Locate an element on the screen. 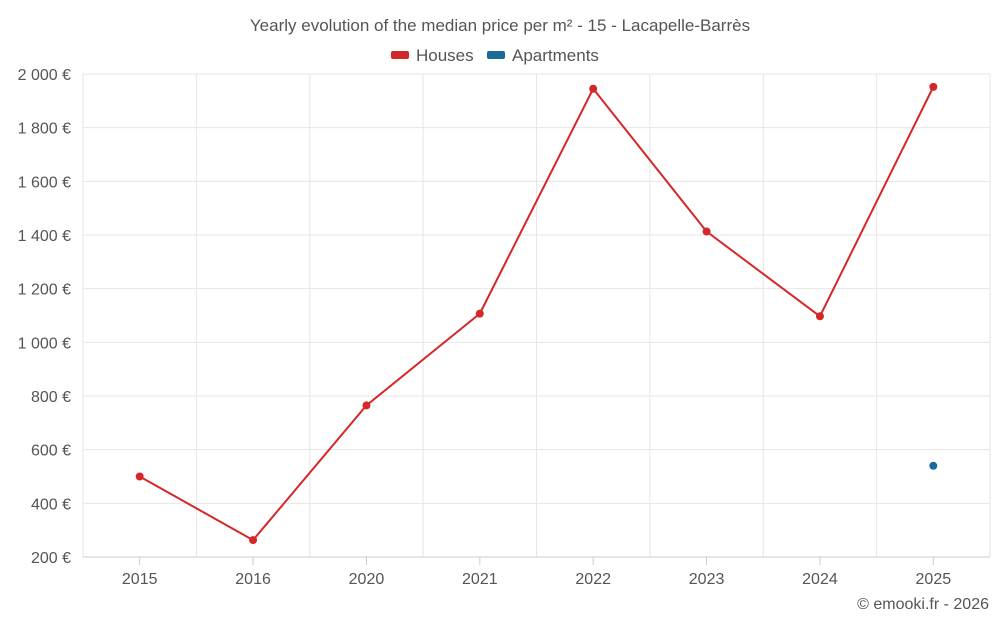 This screenshot has height=625, width=1000. x-tick-label: 2022 is located at coordinates (593, 579).